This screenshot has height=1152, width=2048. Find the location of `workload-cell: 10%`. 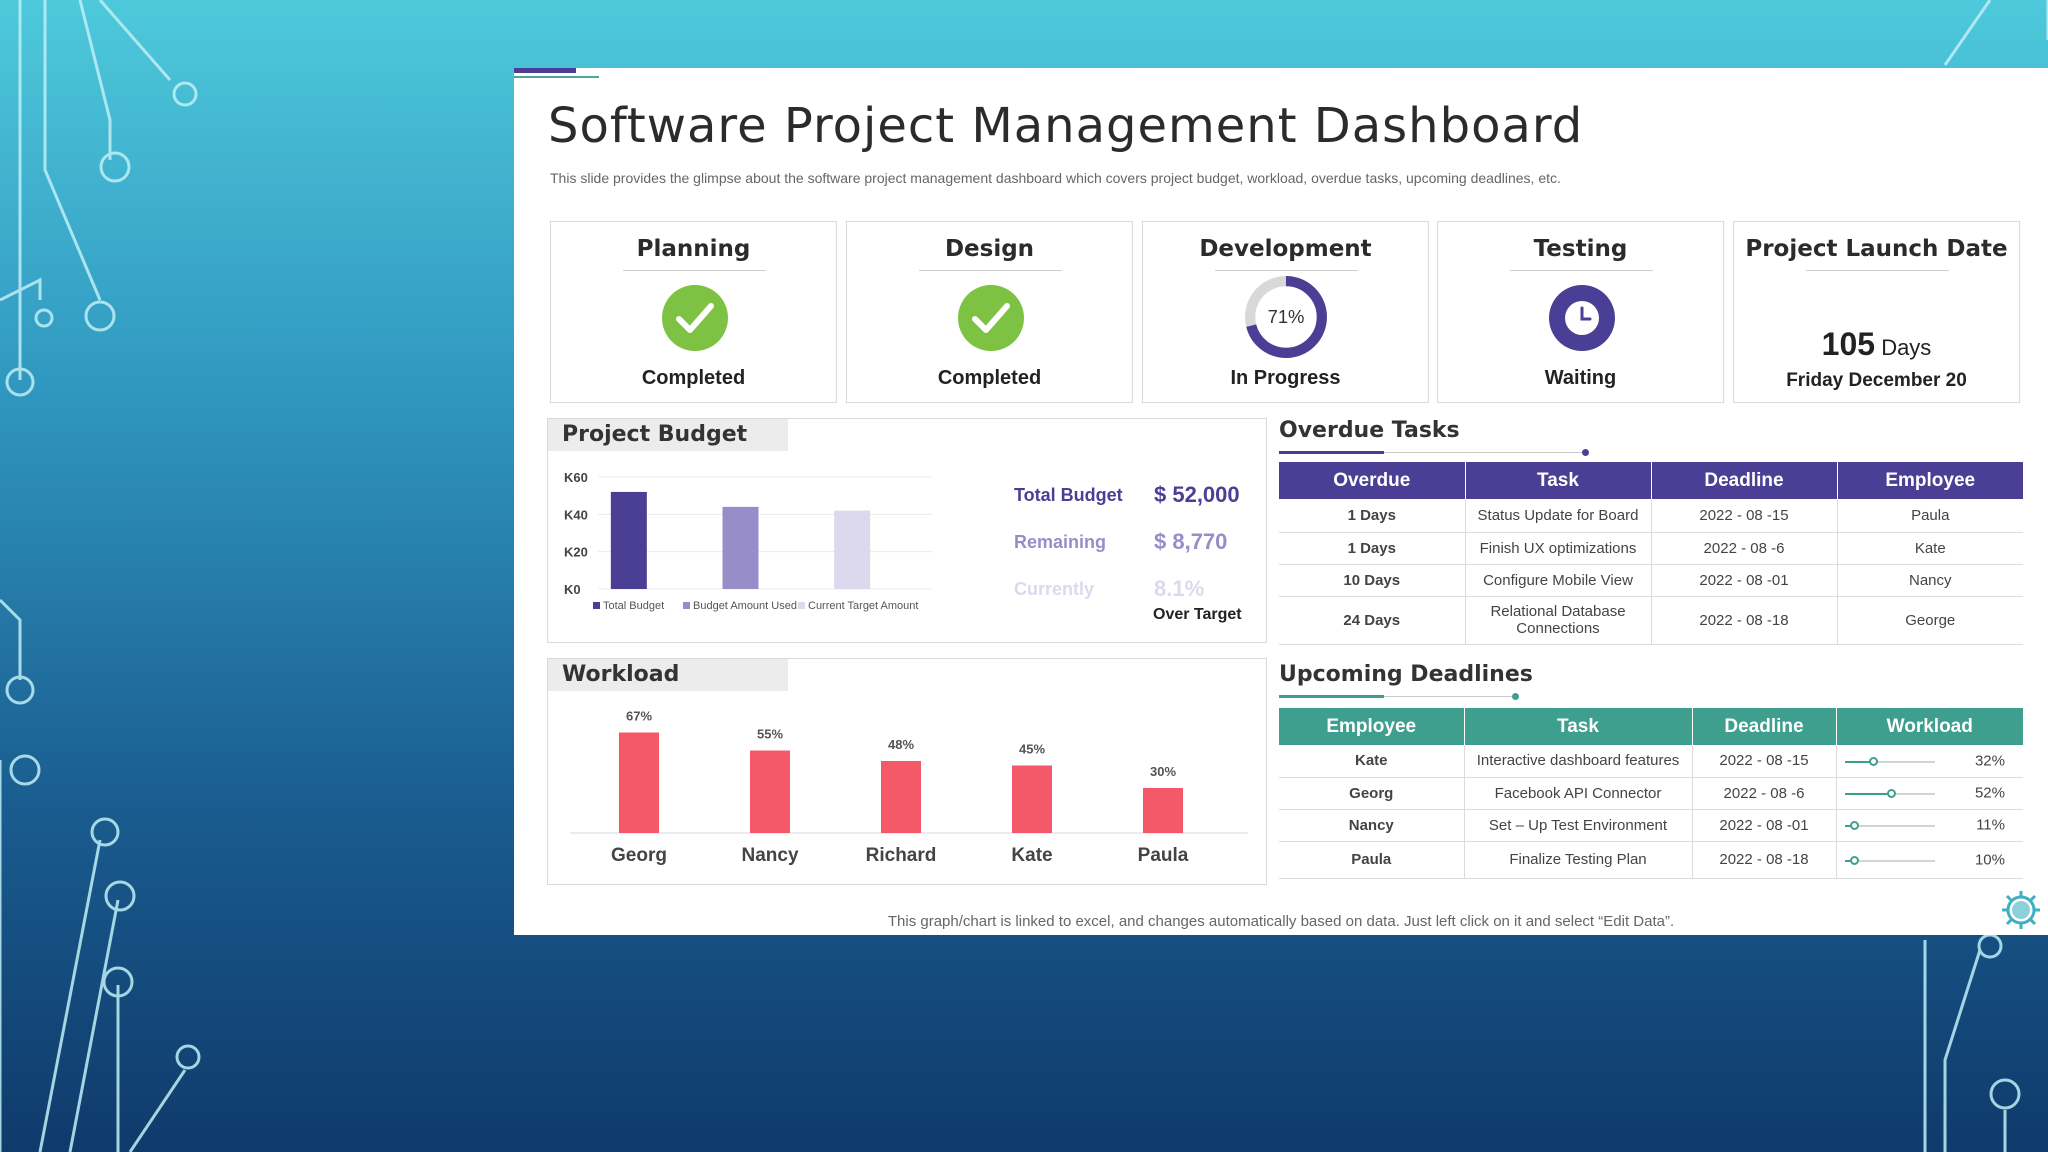

workload-cell: 10% is located at coordinates (1929, 860).